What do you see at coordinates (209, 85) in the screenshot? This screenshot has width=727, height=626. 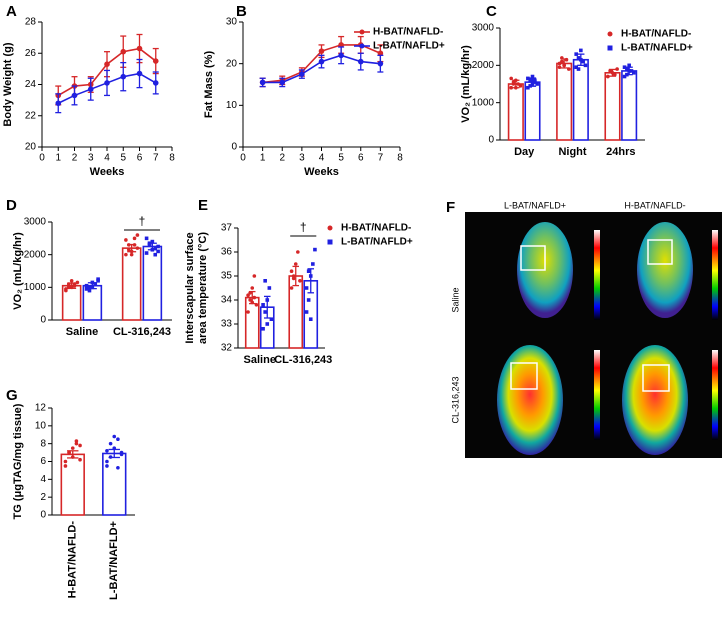 I see `y-axis-label: Fat Mass (%)` at bounding box center [209, 85].